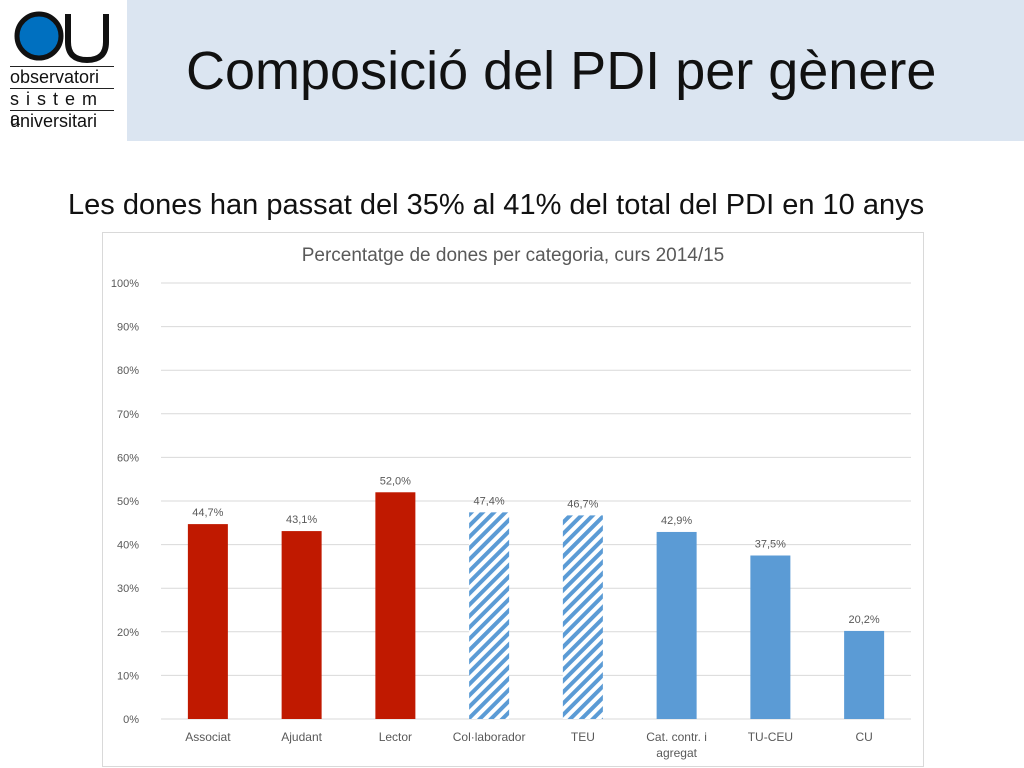  What do you see at coordinates (864, 674) in the screenshot?
I see `bar-cu` at bounding box center [864, 674].